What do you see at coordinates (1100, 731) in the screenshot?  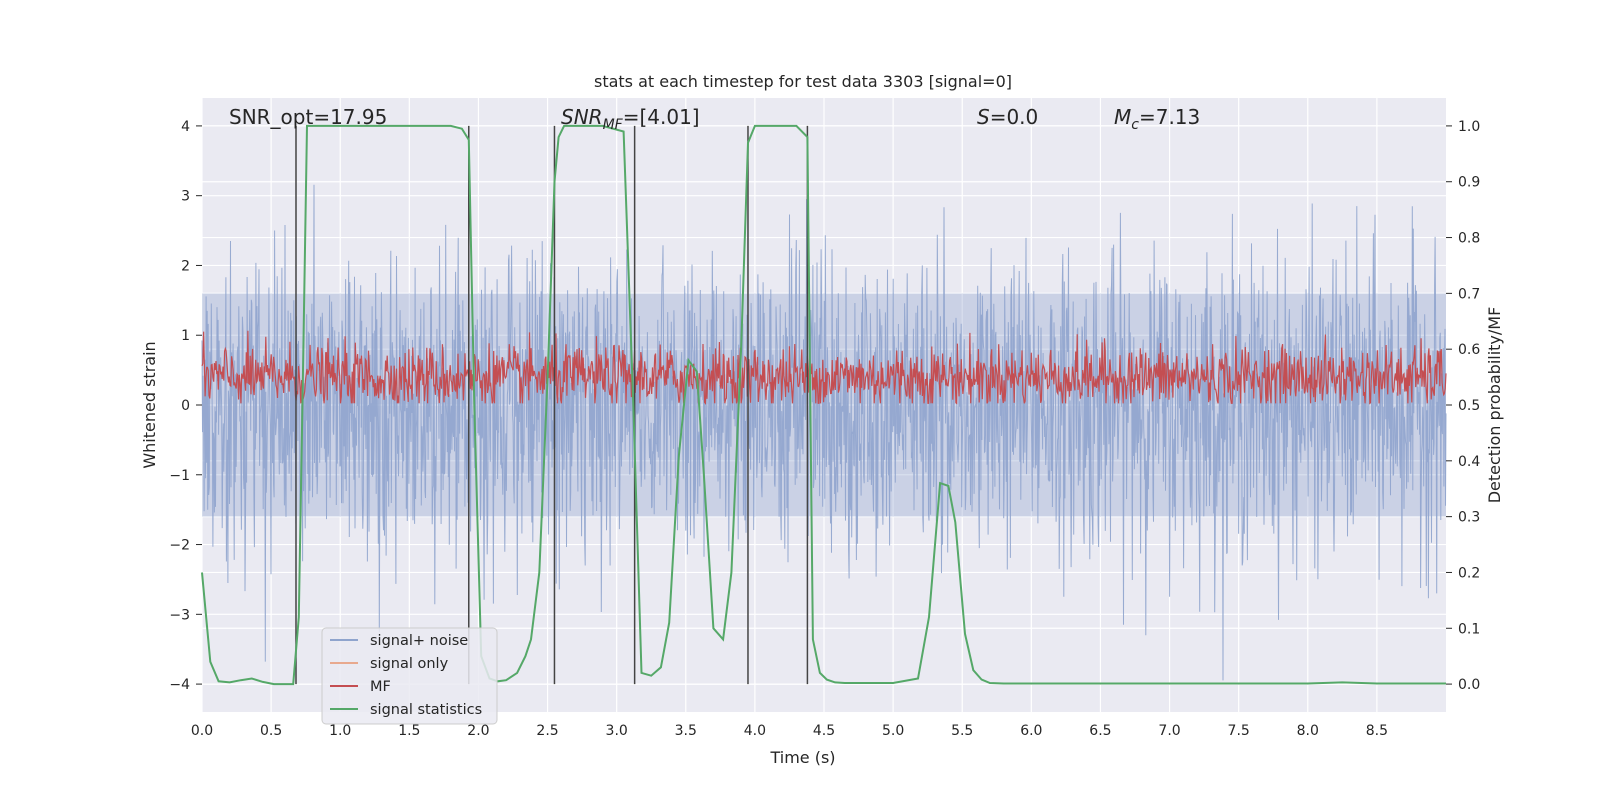 I see `x-tick-label: 6.5` at bounding box center [1100, 731].